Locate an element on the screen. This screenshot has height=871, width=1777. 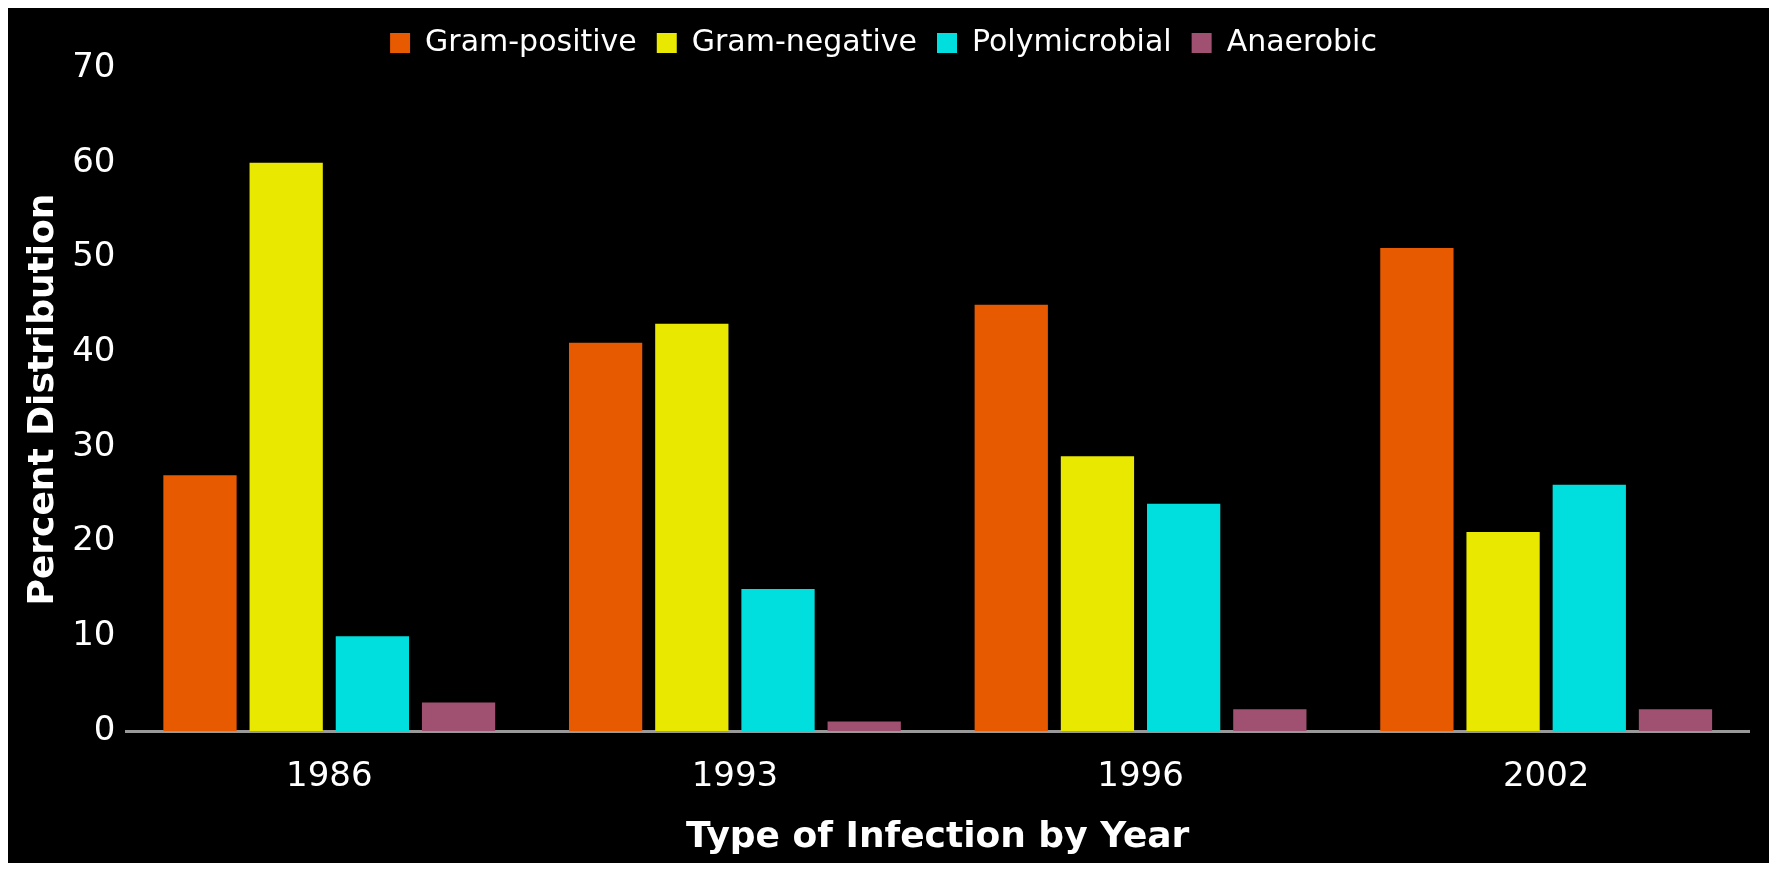
legend-label: Gram-positive is located at coordinates (531, 40).